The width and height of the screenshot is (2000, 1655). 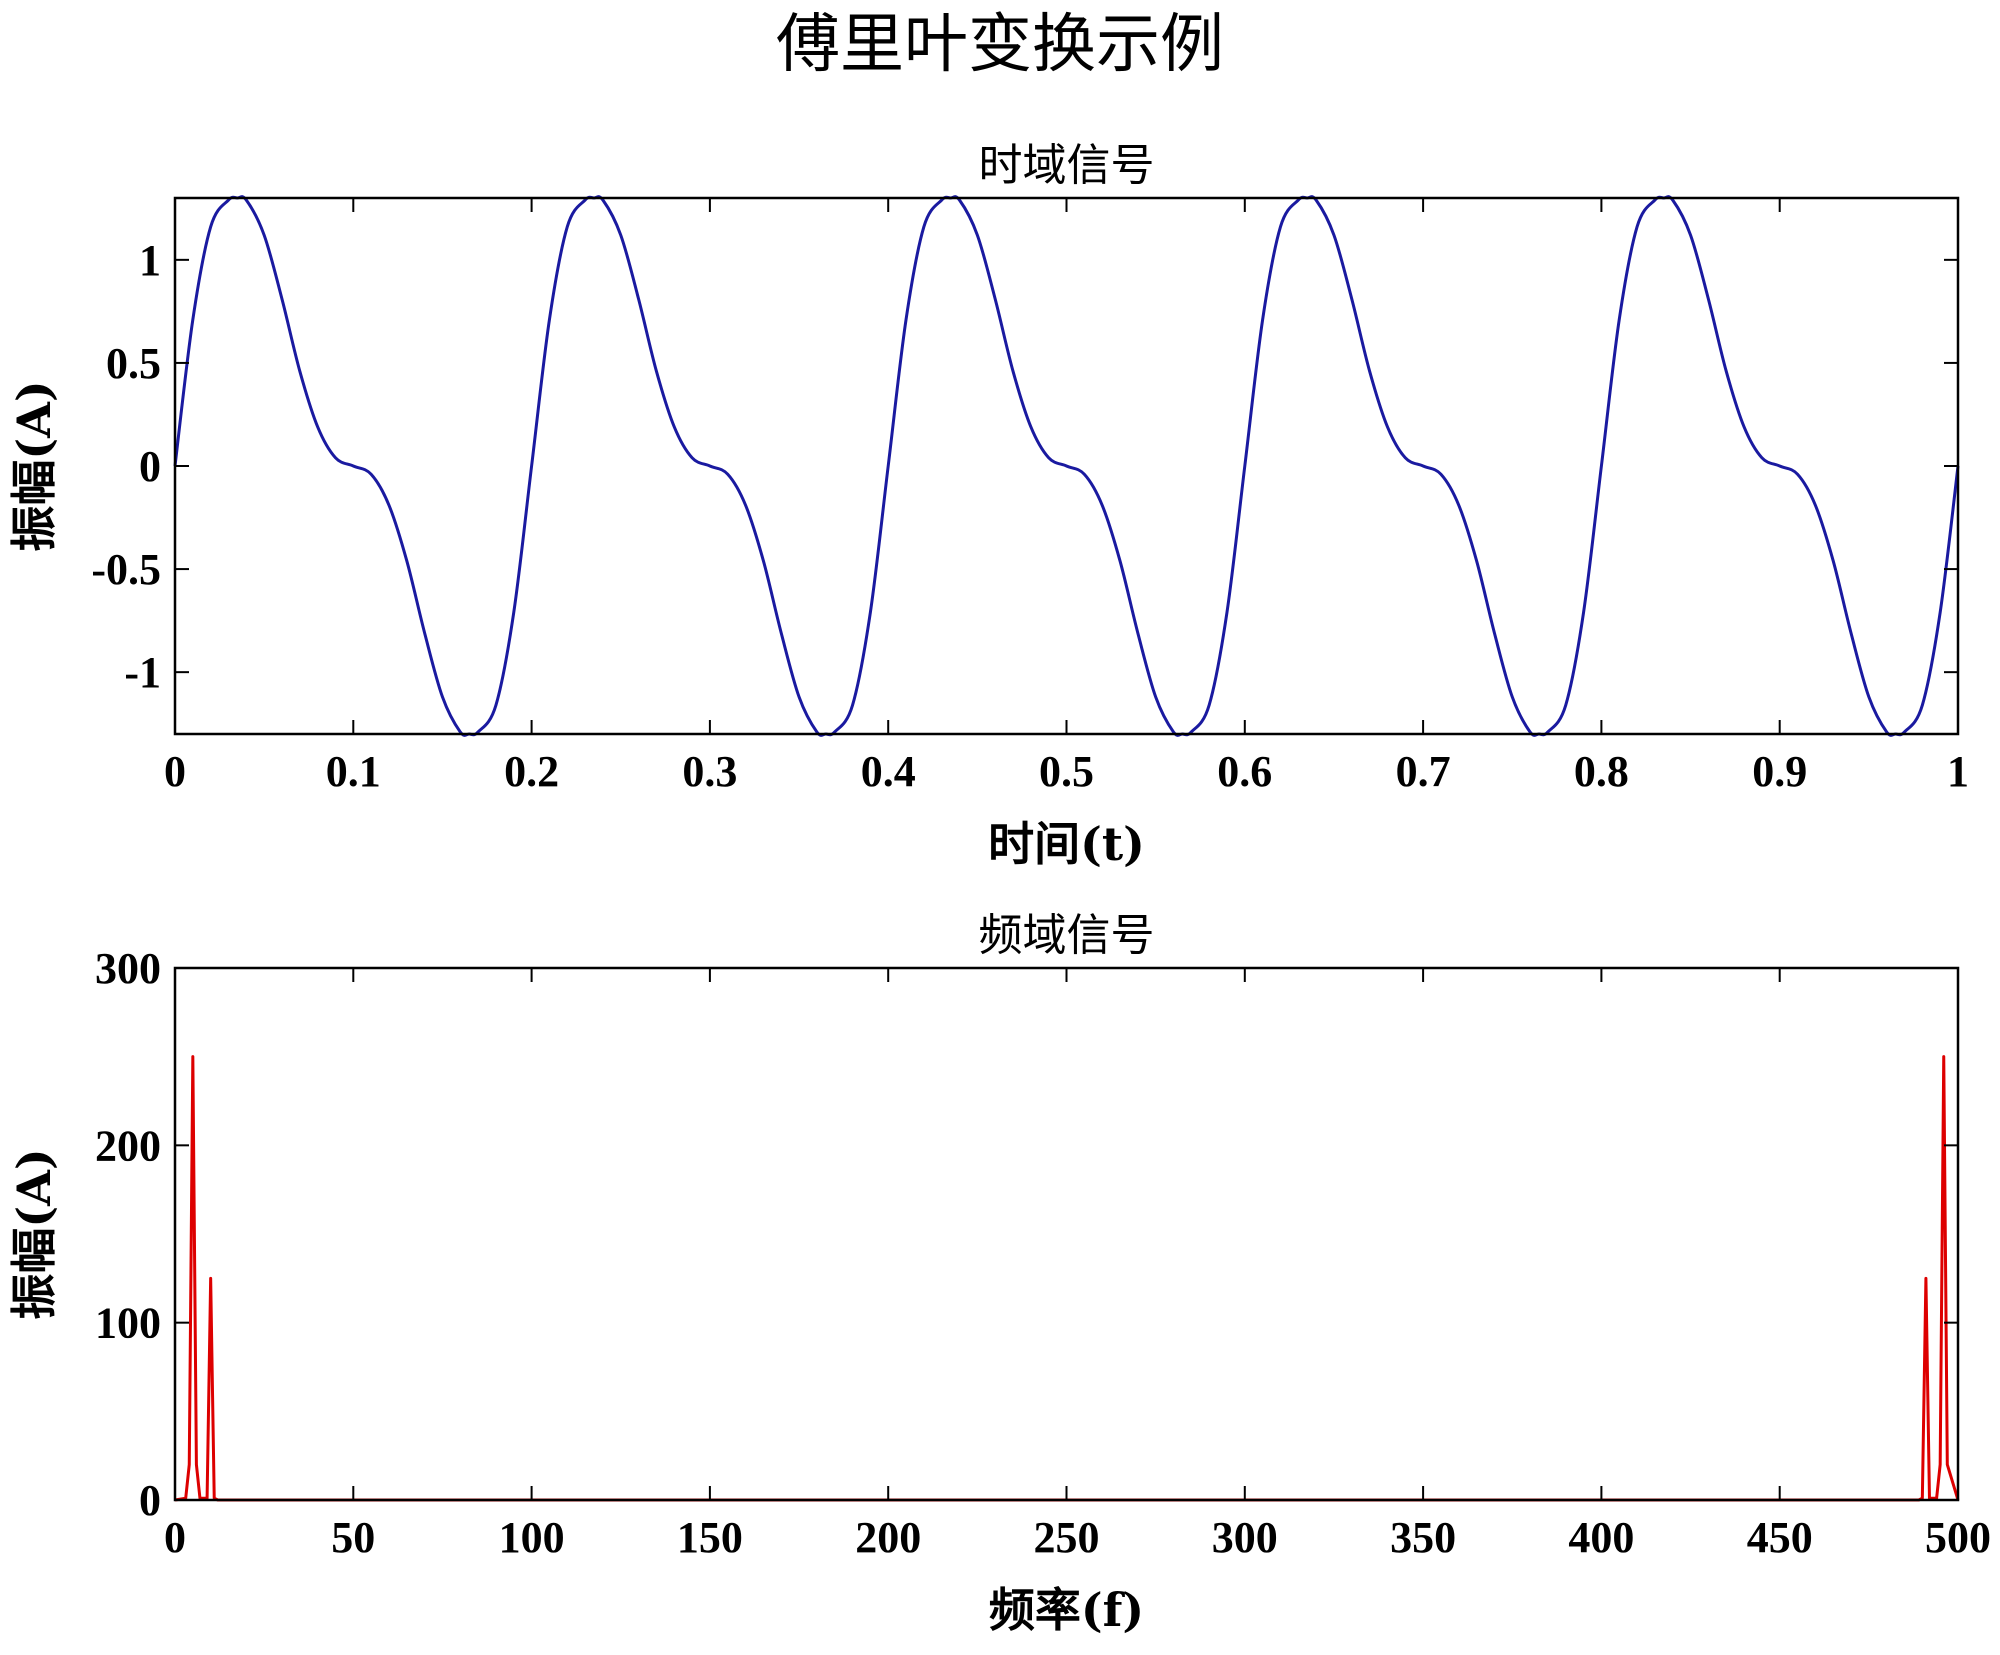 What do you see at coordinates (532, 1537) in the screenshot?
I see `freq-x-tick-label: 100` at bounding box center [532, 1537].